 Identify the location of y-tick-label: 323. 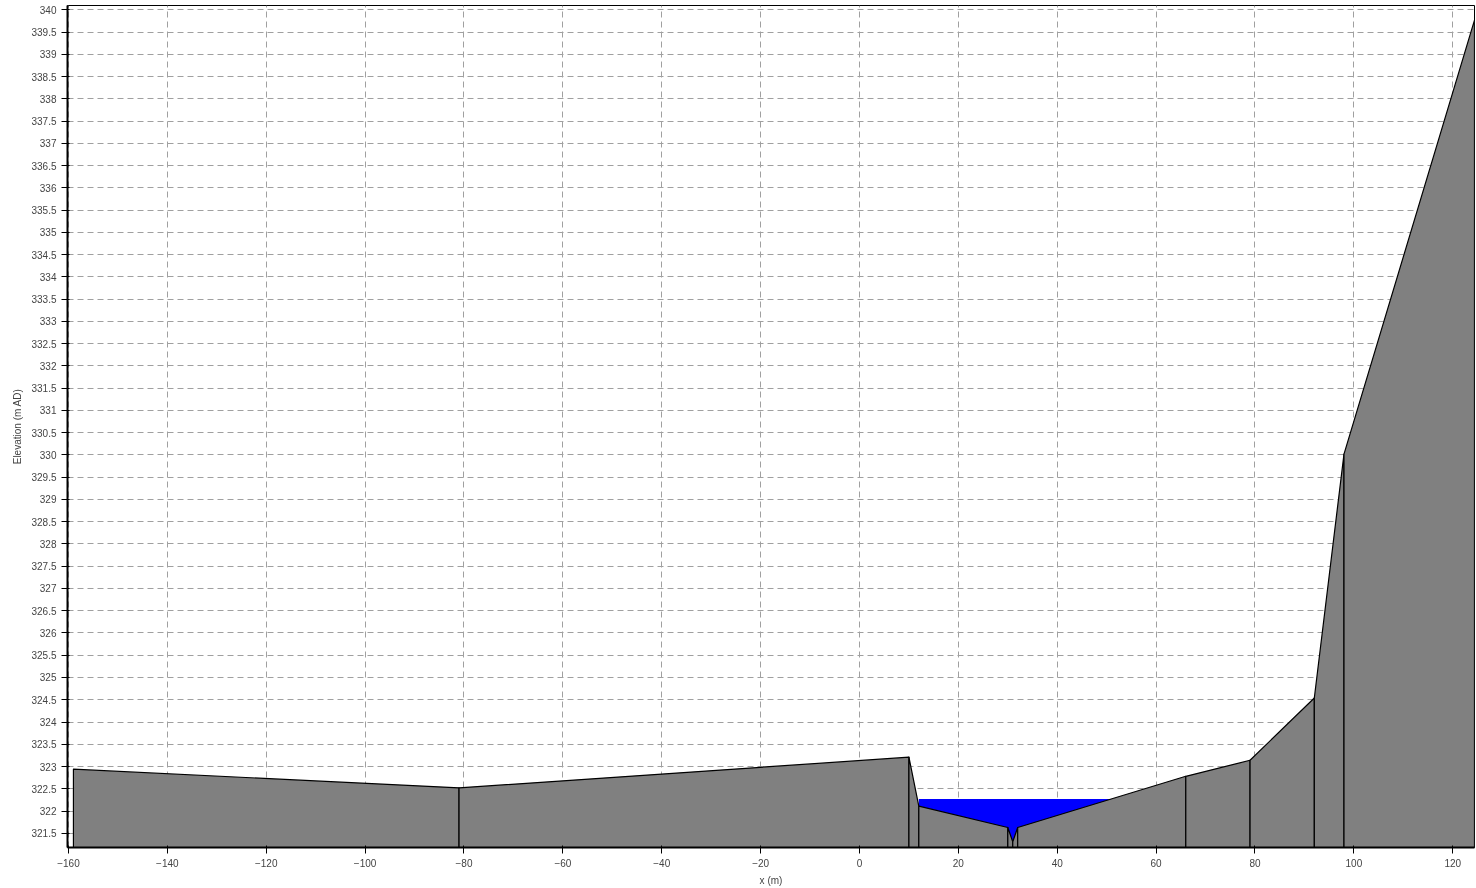
(48, 767).